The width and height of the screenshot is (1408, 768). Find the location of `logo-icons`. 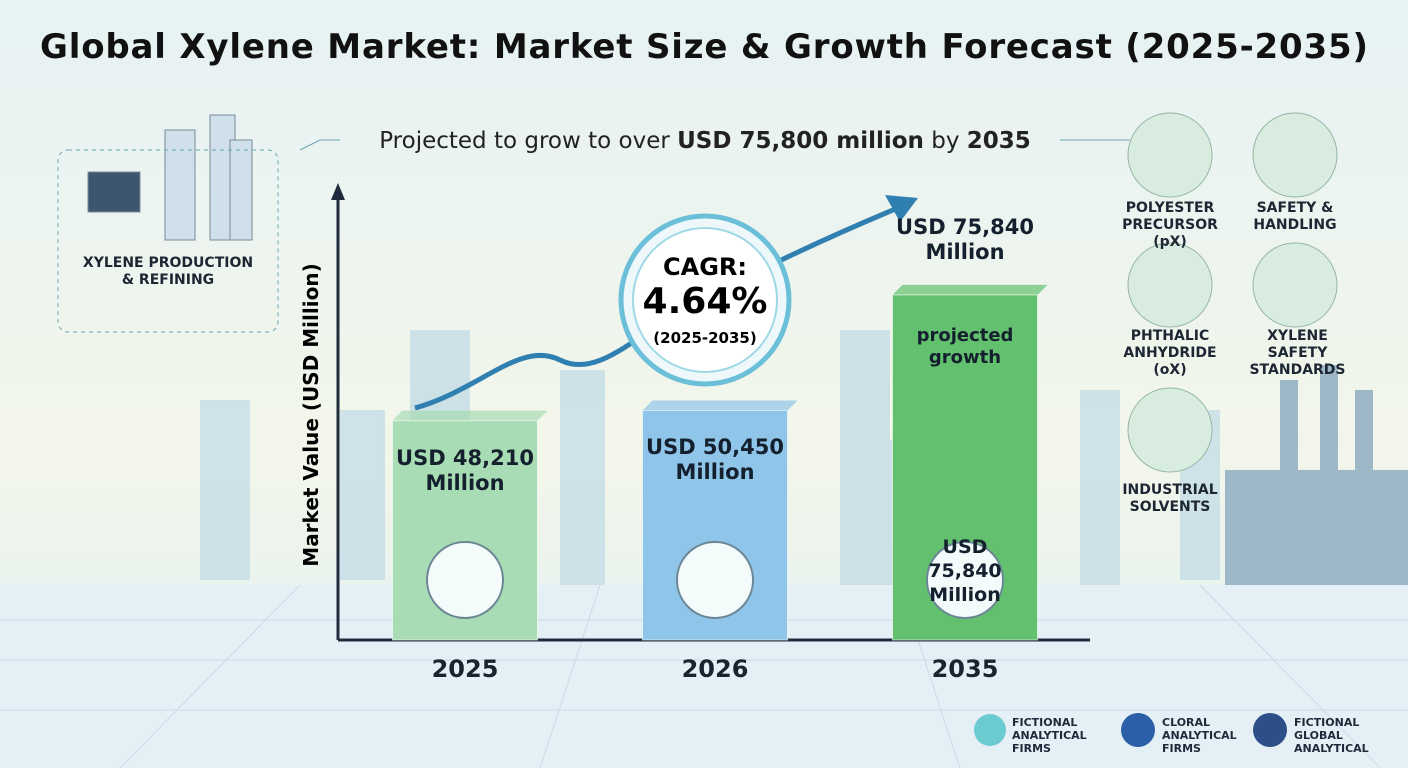

logo-icons is located at coordinates (1130, 730).